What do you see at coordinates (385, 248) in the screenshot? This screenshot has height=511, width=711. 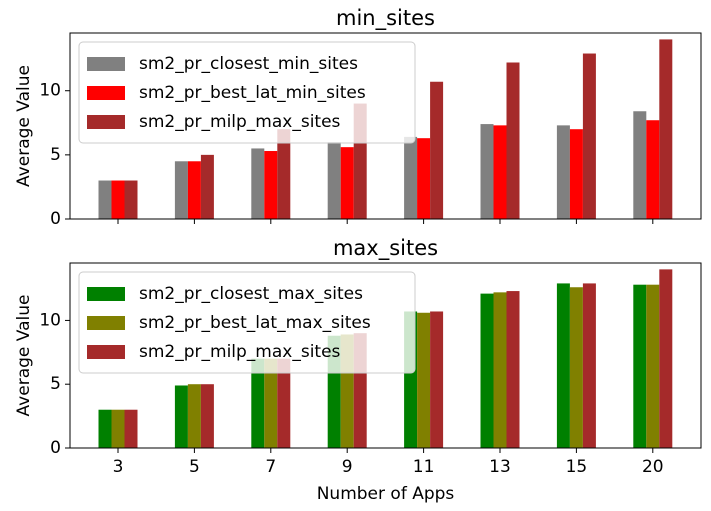 I see `chart-title: max_sites` at bounding box center [385, 248].